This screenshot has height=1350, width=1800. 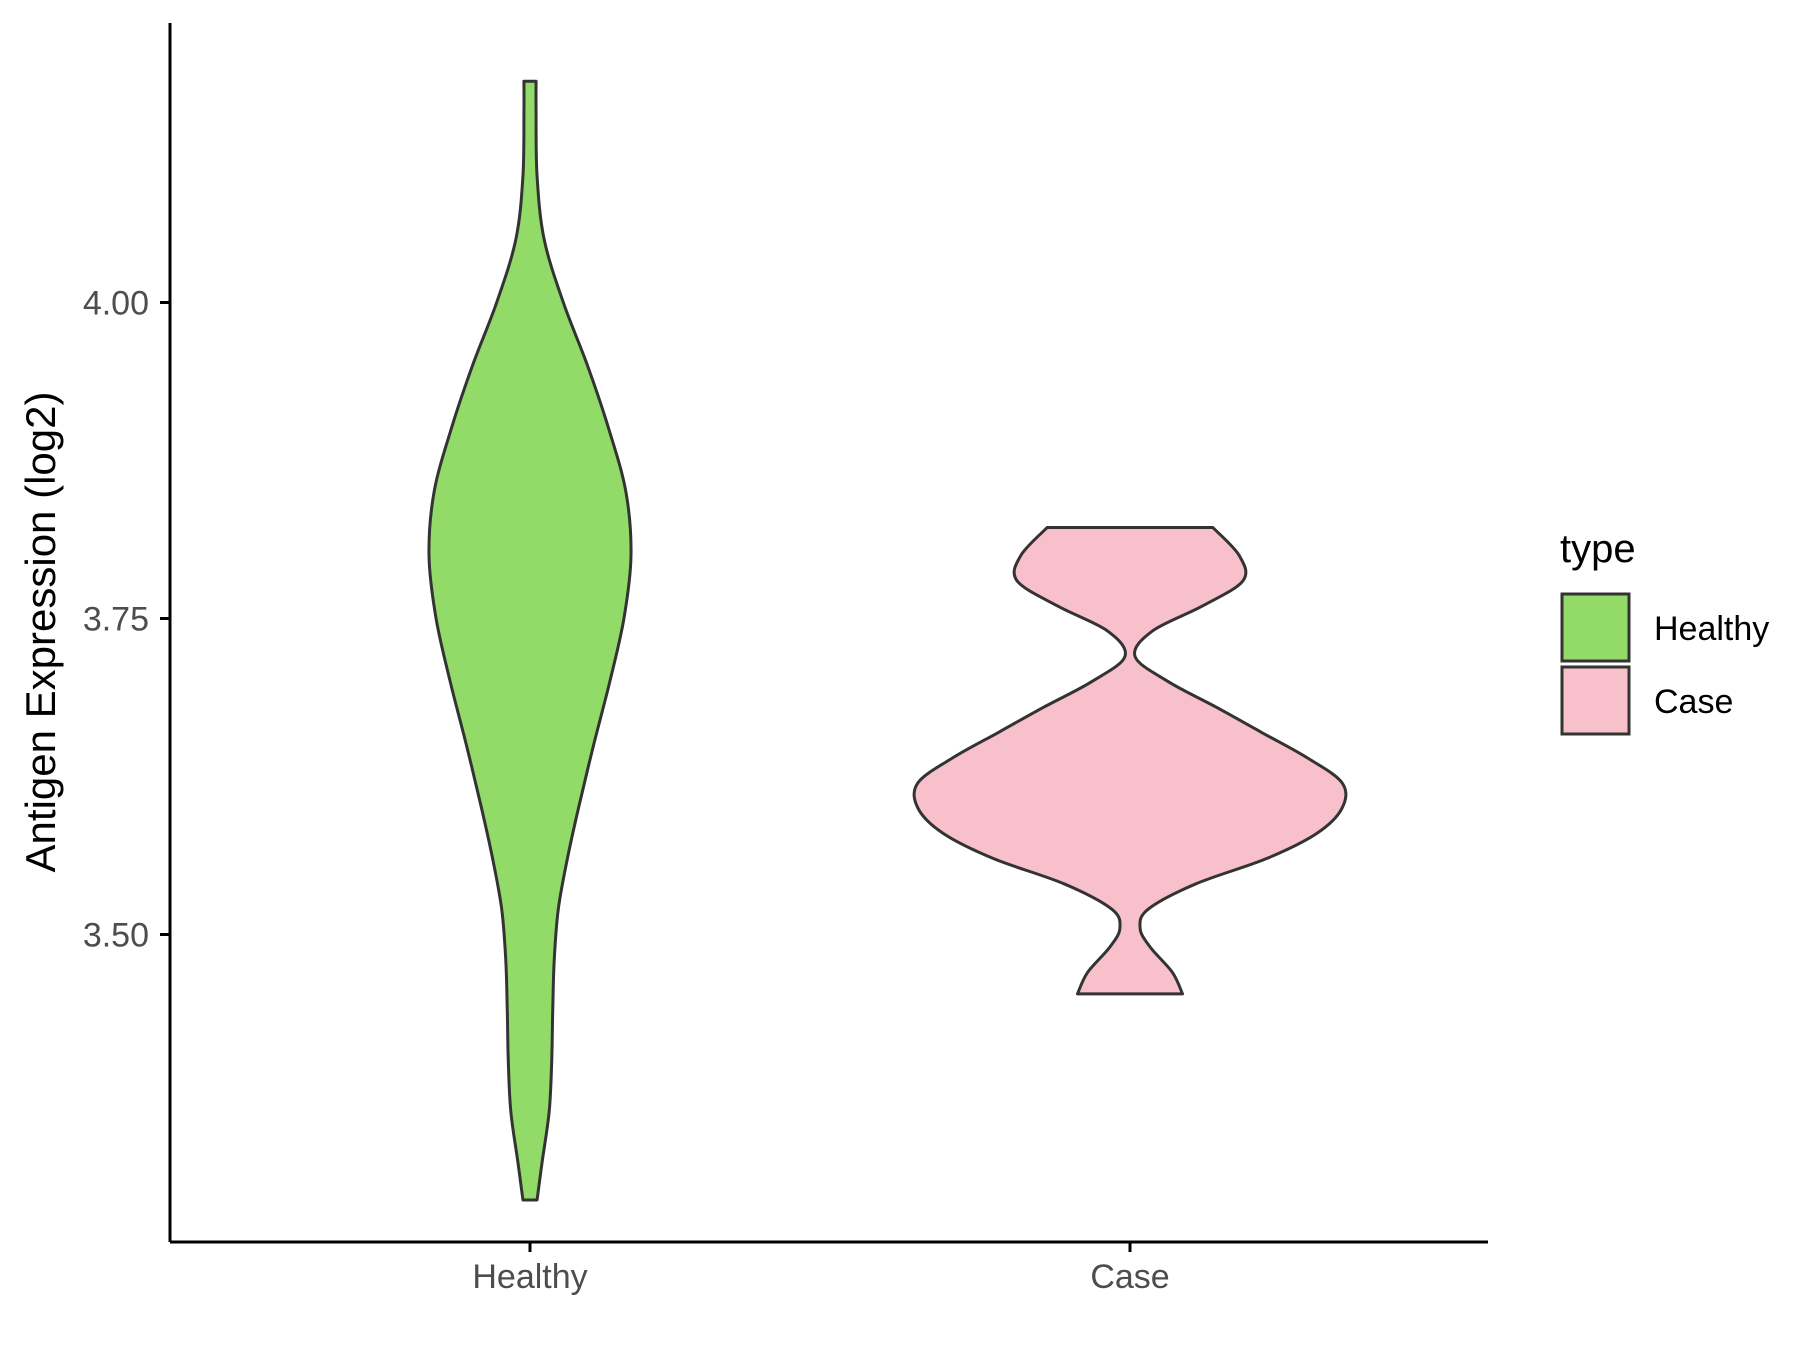 I want to click on violin-healthy, so click(x=530, y=640).